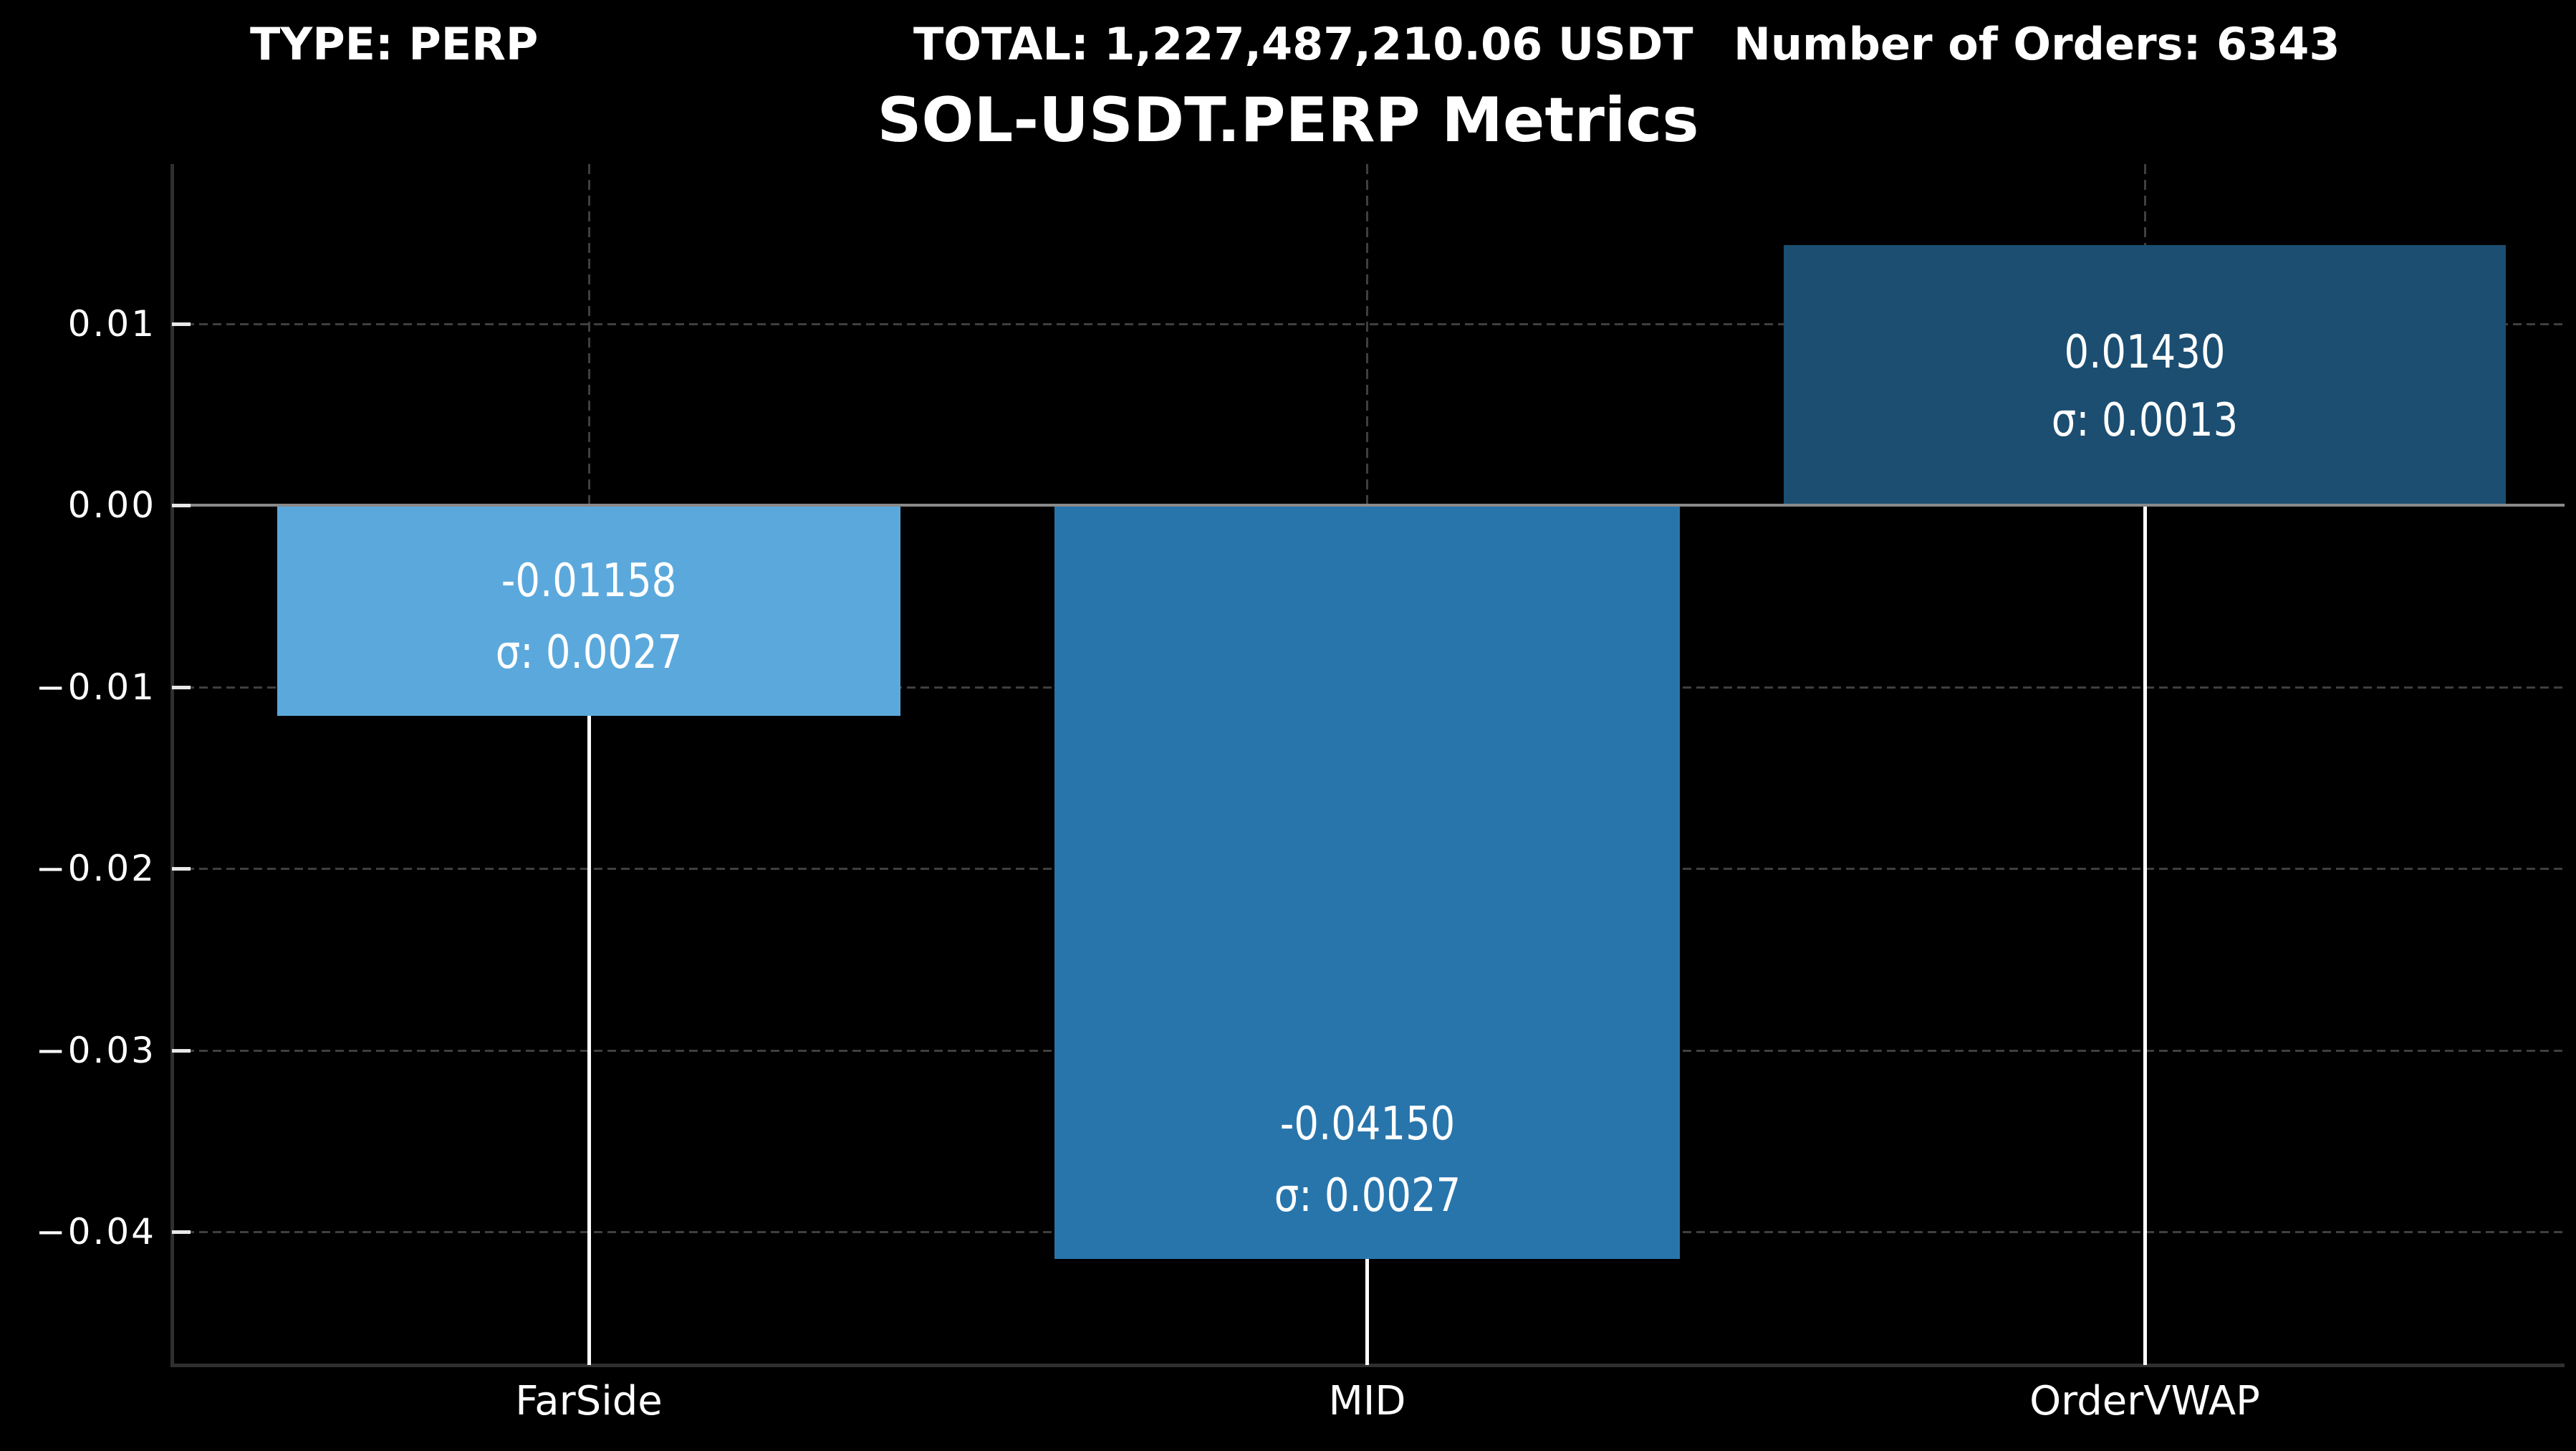  Describe the element at coordinates (2145, 421) in the screenshot. I see `bar-sigma-label: σ: 0.0013` at that location.